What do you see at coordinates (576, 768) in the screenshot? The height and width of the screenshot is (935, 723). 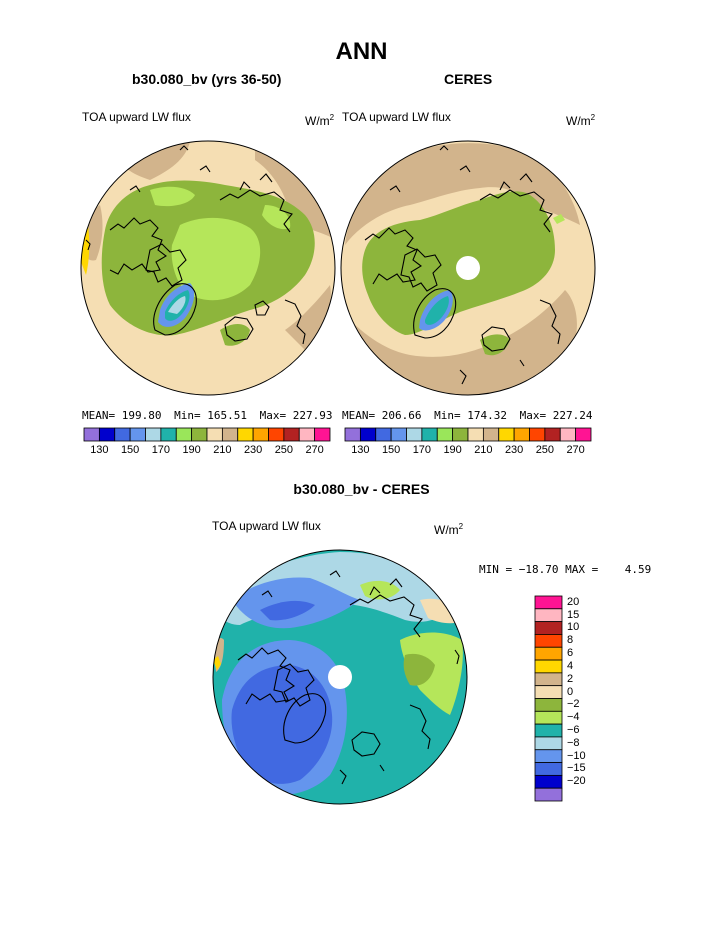 I see `colorbar-diff-label: −15` at bounding box center [576, 768].